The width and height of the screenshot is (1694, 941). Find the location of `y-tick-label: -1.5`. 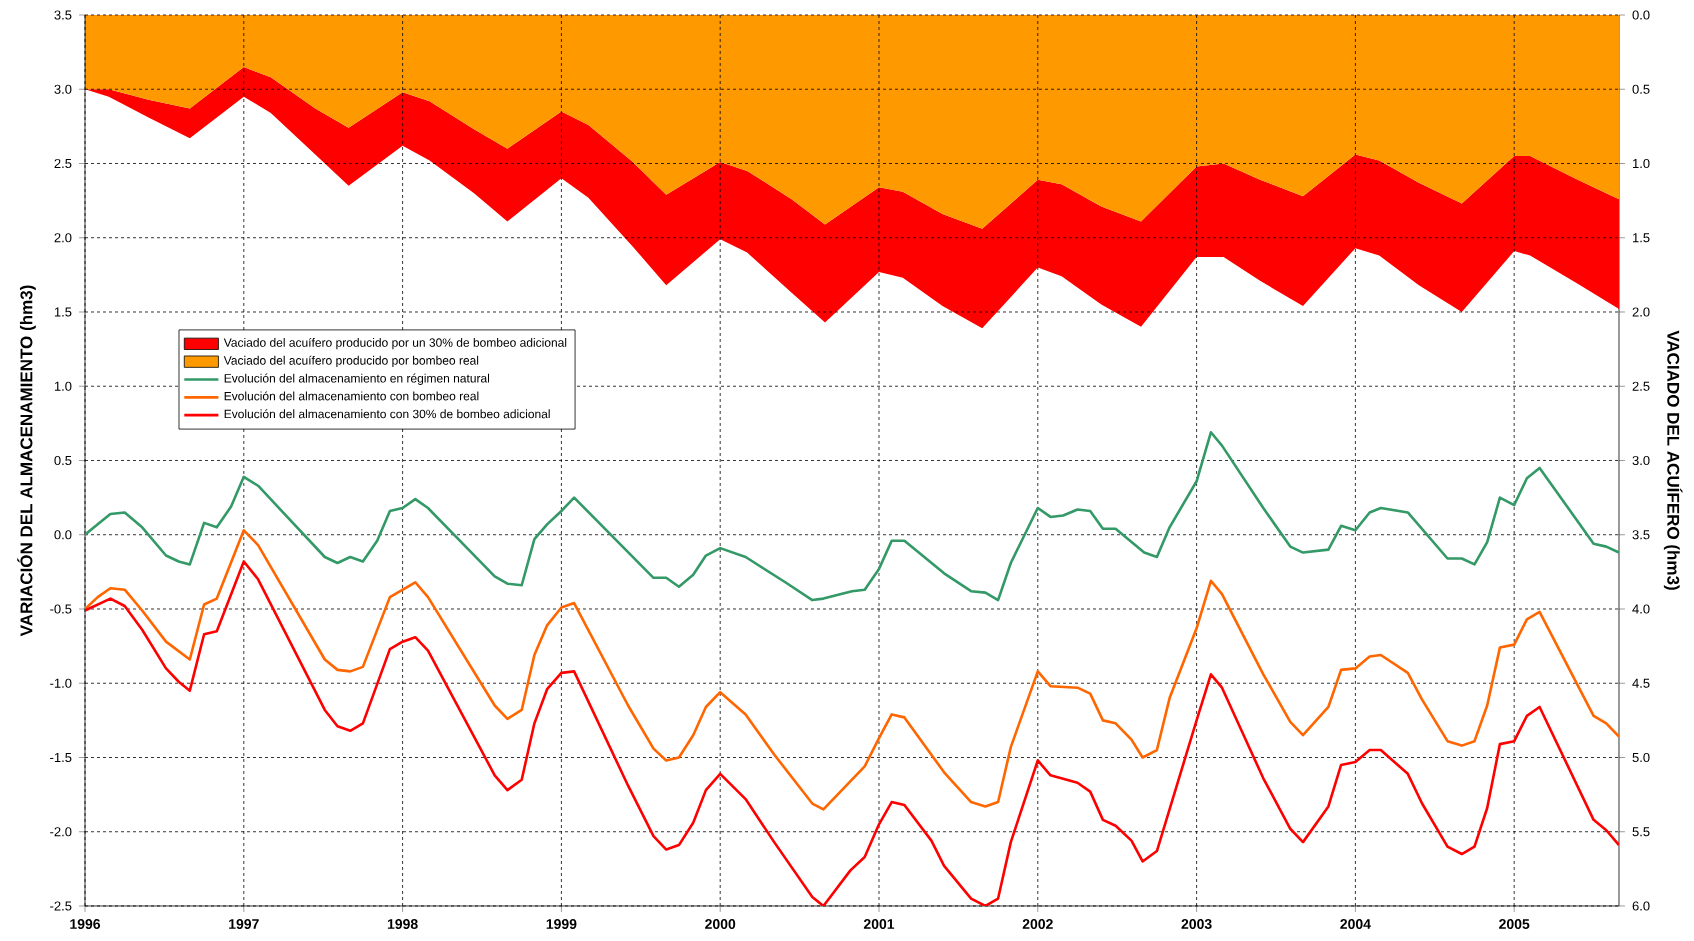

y-tick-label: -1.5 is located at coordinates (61, 757).